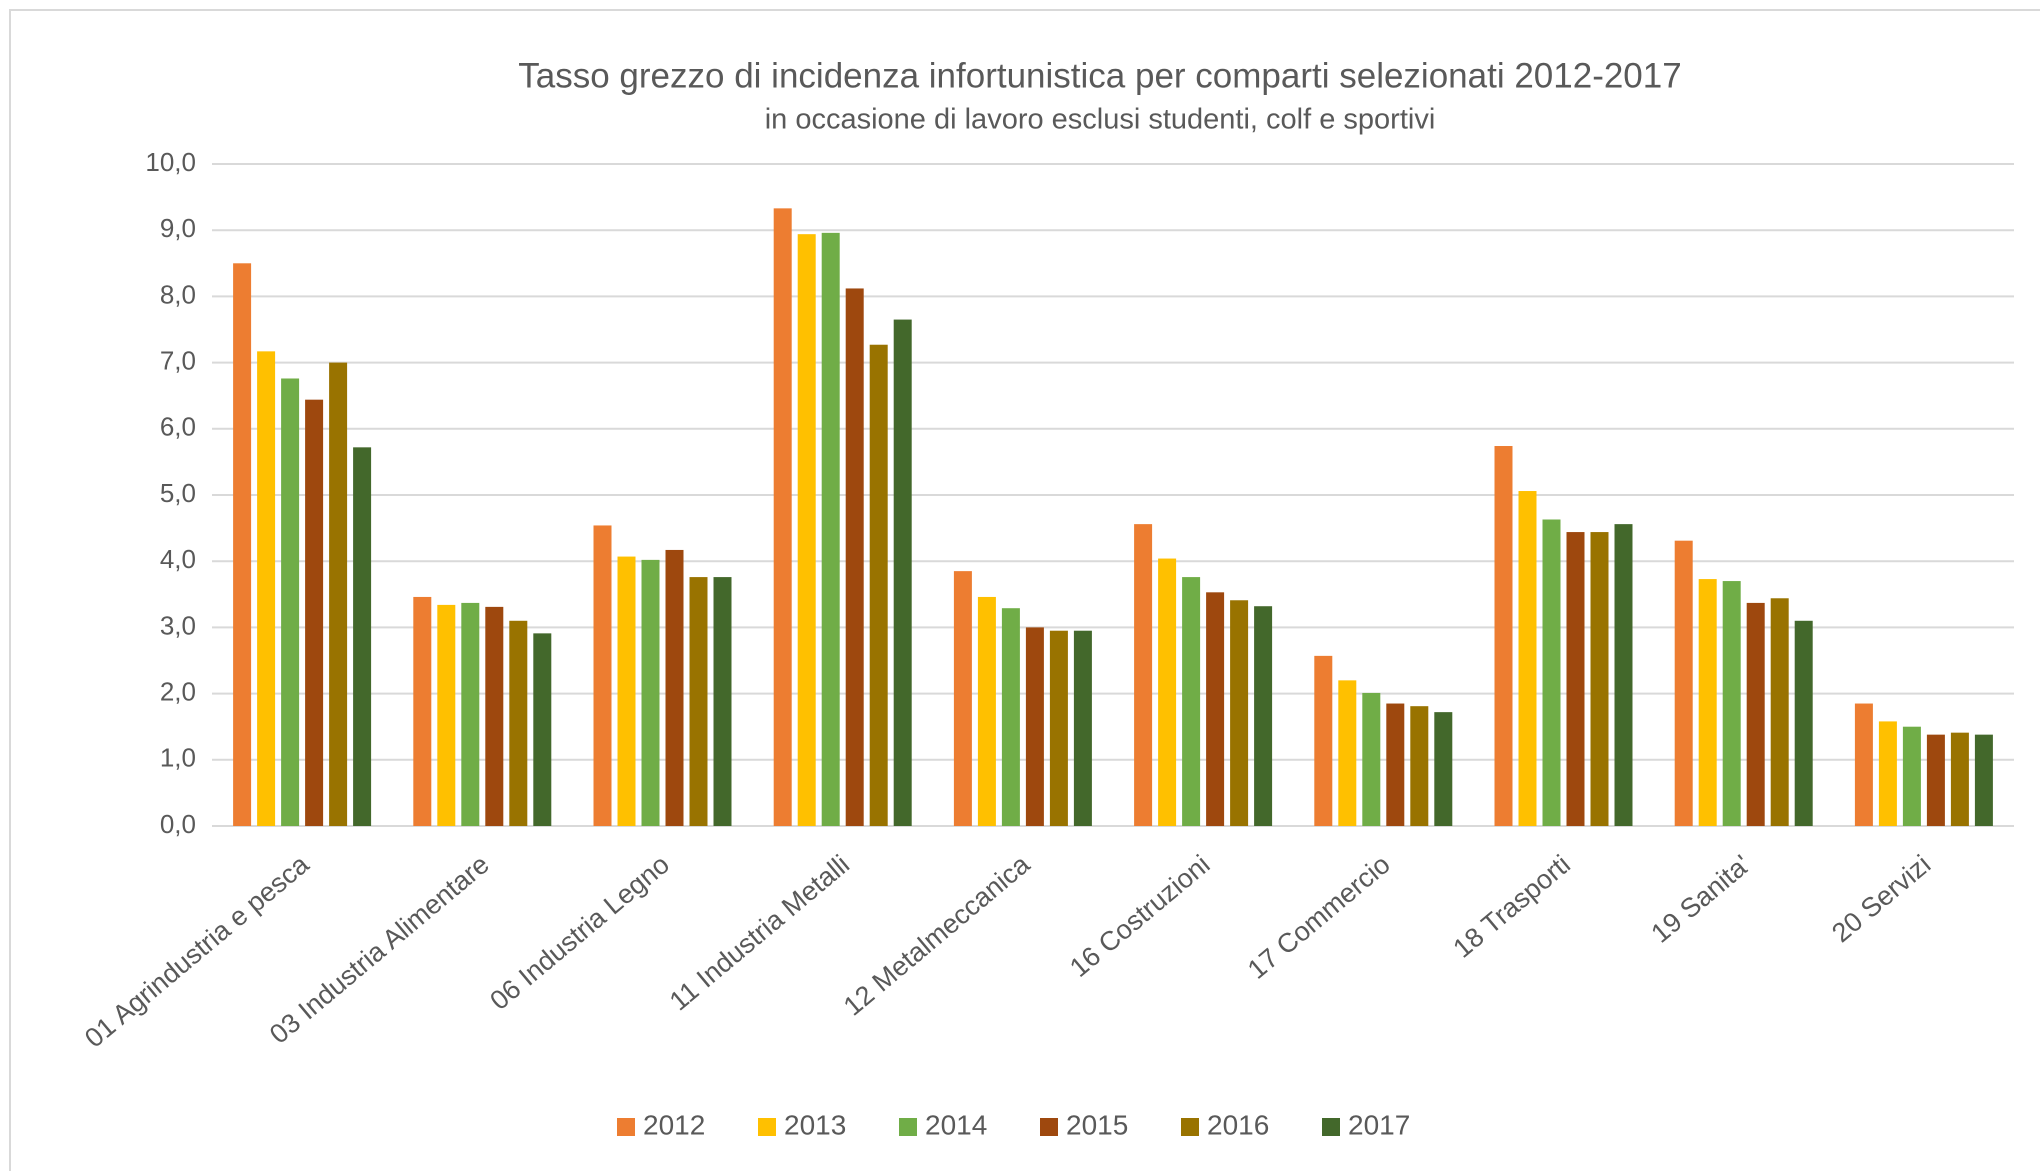 This screenshot has height=1171, width=2040. What do you see at coordinates (178, 294) in the screenshot?
I see `y-tick-label: 8,0` at bounding box center [178, 294].